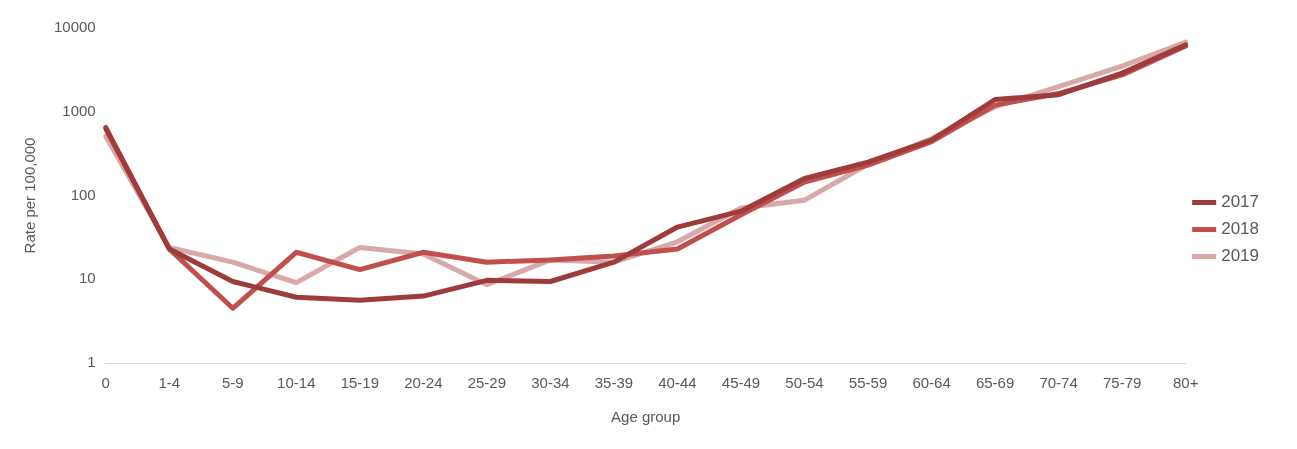  I want to click on x-tick-label: 15-19, so click(360, 383).